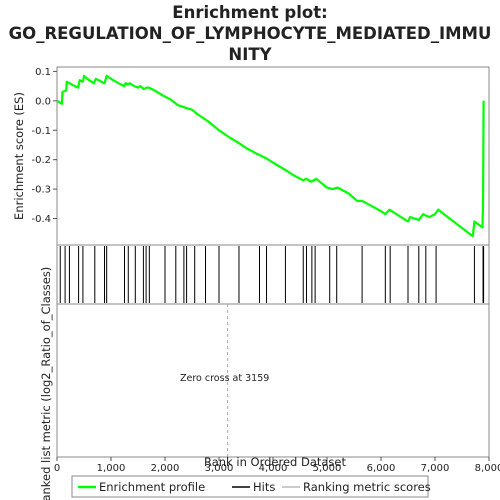  What do you see at coordinates (41, 131) in the screenshot?
I see `y-tick-label: -0.1` at bounding box center [41, 131].